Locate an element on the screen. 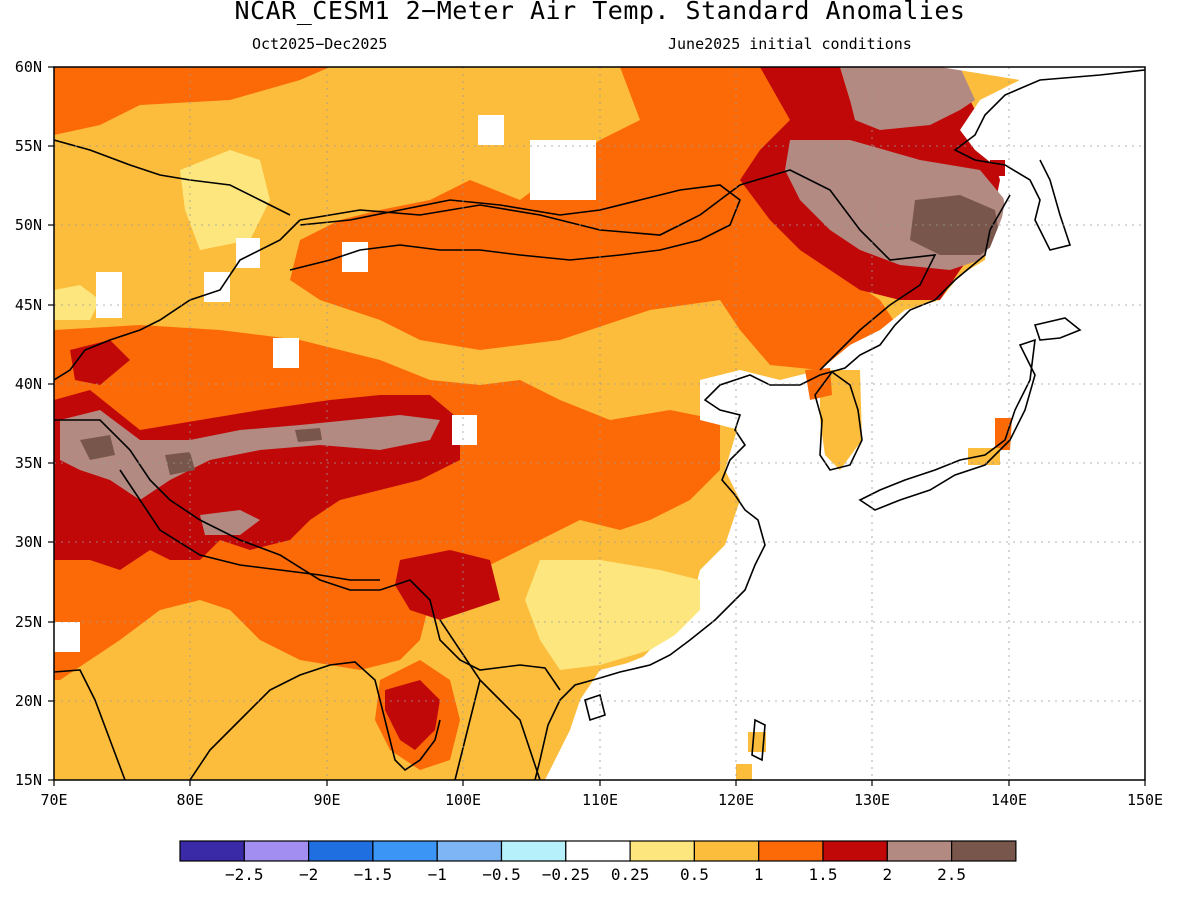 Image resolution: width=1200 pixels, height=900 pixels. coastline-india is located at coordinates (247, 720).